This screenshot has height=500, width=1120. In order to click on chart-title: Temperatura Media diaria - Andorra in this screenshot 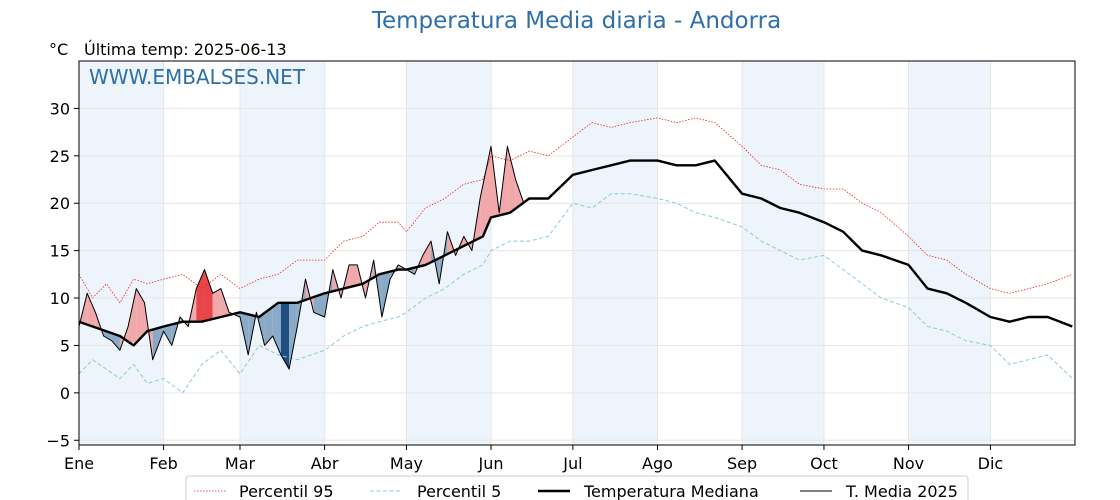, I will do `click(576, 21)`.